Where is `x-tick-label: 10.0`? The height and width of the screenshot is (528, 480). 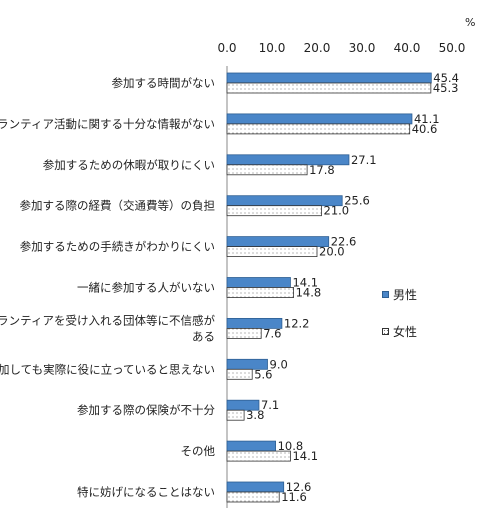
x-tick-label: 10.0 is located at coordinates (272, 48).